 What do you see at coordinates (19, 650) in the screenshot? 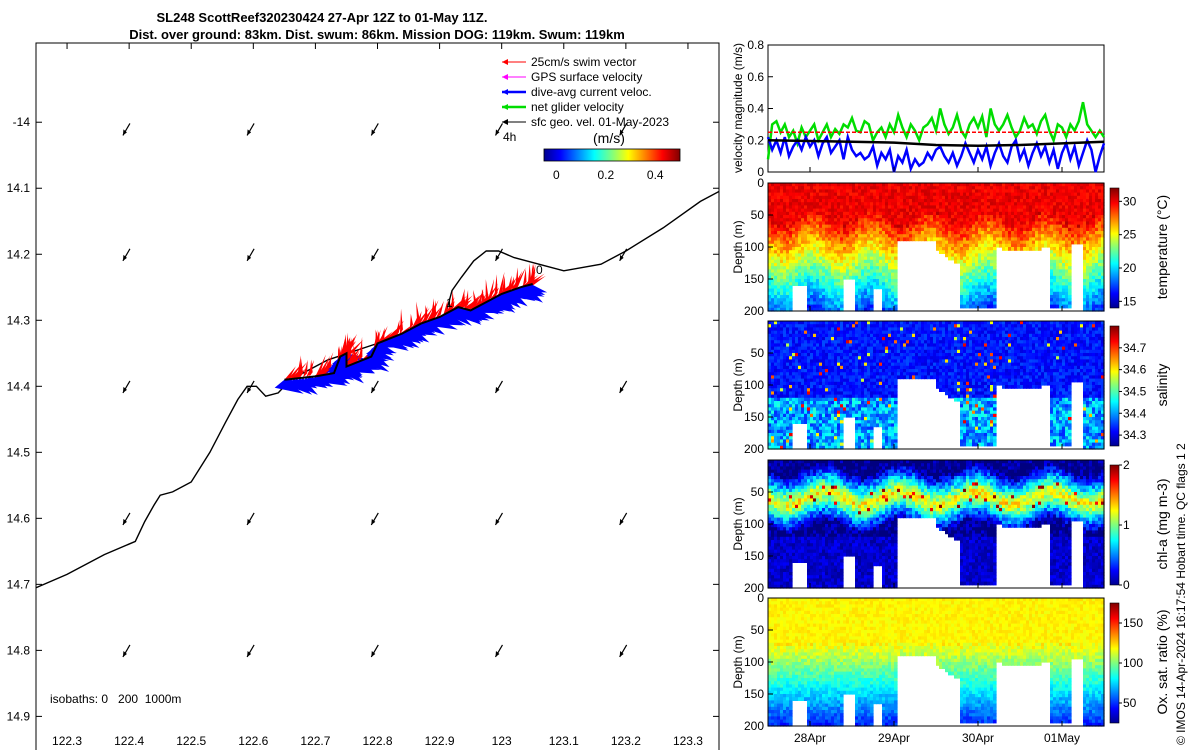
I see `map-y-tick-label: 14.8` at bounding box center [19, 650].